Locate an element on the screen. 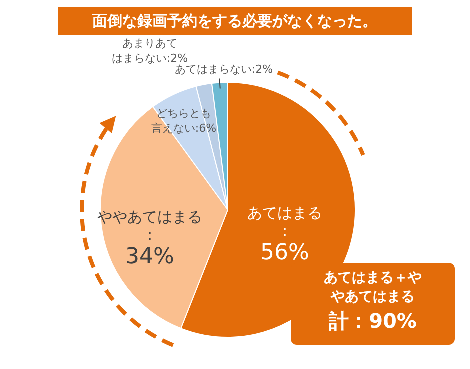 This screenshot has width=470, height=369. chart-title: 面倒な録画予約をする必要がなくなった。 is located at coordinates (235, 21).